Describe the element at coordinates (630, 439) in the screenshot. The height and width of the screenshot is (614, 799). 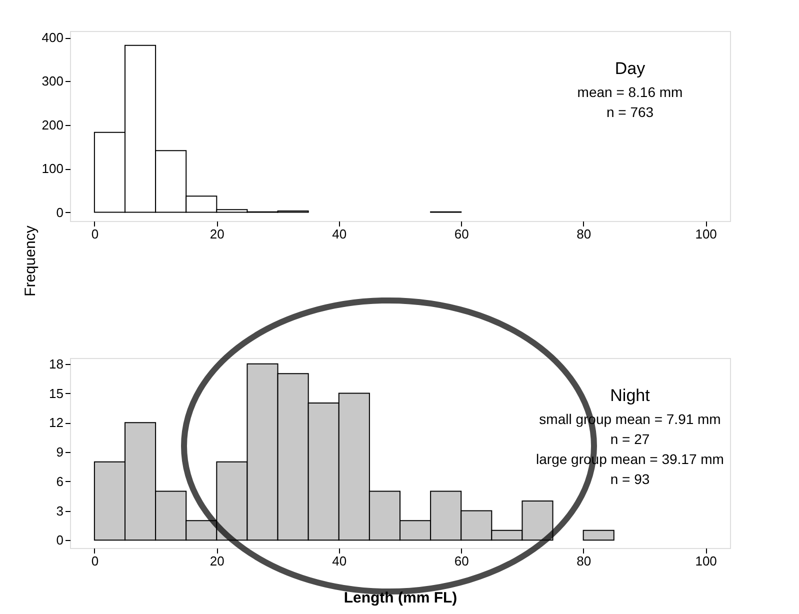
I see `annotation: n = 27` at that location.